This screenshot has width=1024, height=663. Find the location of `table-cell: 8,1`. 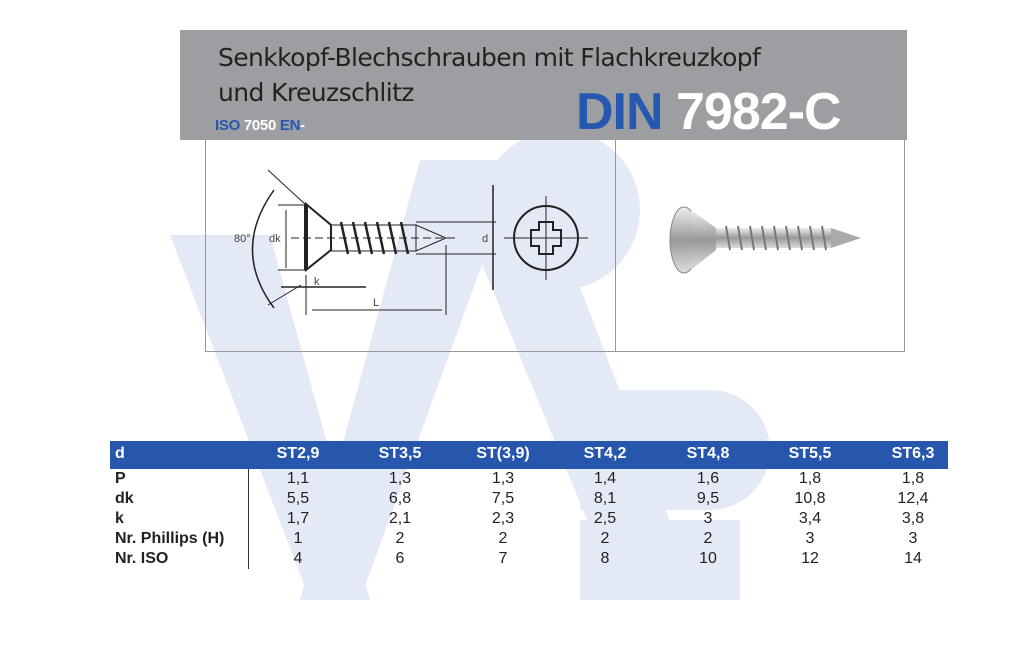

table-cell: 8,1 is located at coordinates (605, 498).